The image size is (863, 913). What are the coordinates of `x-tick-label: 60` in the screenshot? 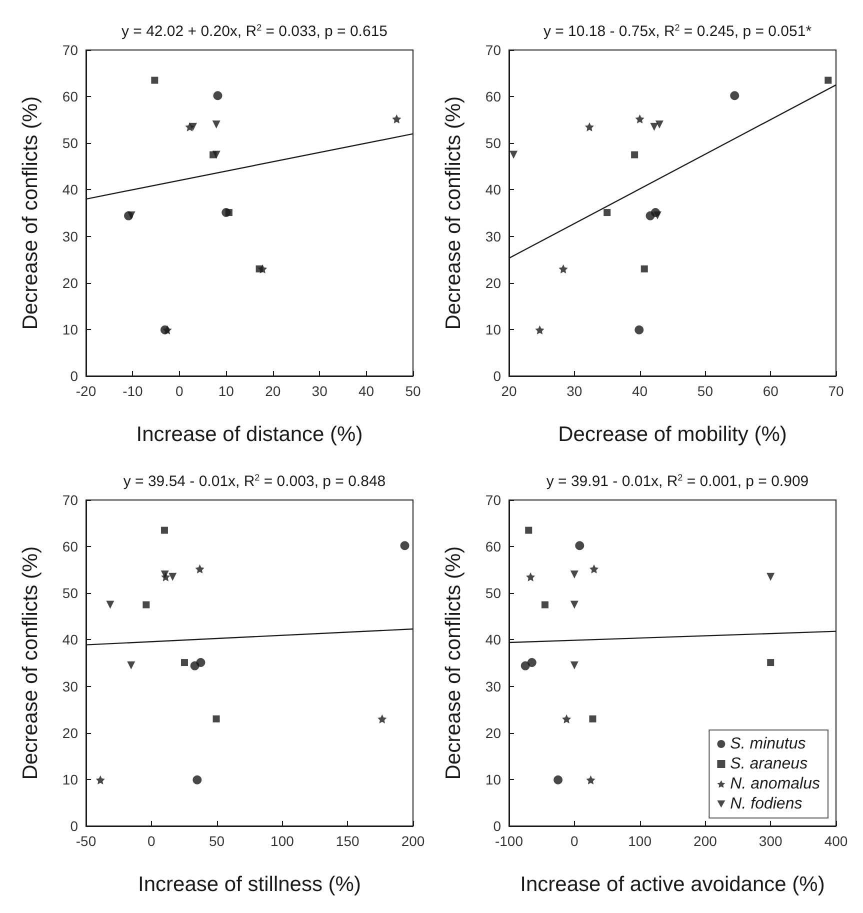 It's located at (770, 391).